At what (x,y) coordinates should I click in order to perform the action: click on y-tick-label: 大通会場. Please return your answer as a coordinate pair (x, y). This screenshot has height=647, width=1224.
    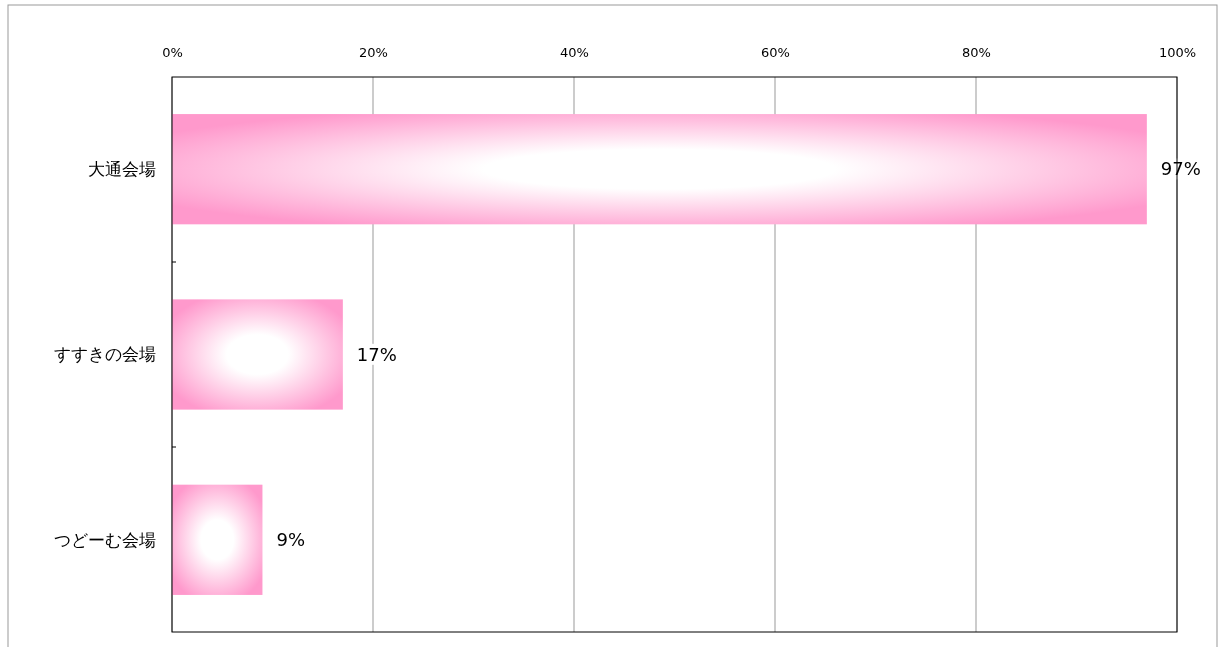
    Looking at the image, I should click on (122, 169).